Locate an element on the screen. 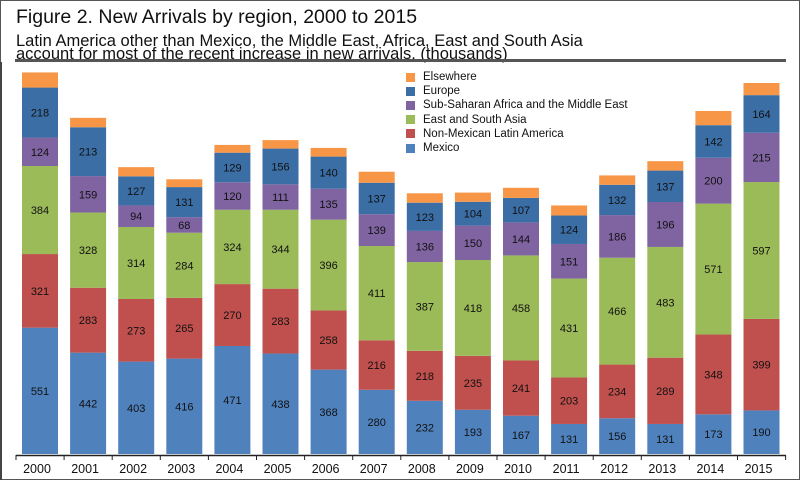 This screenshot has height=480, width=800. data-label: 273 is located at coordinates (136, 331).